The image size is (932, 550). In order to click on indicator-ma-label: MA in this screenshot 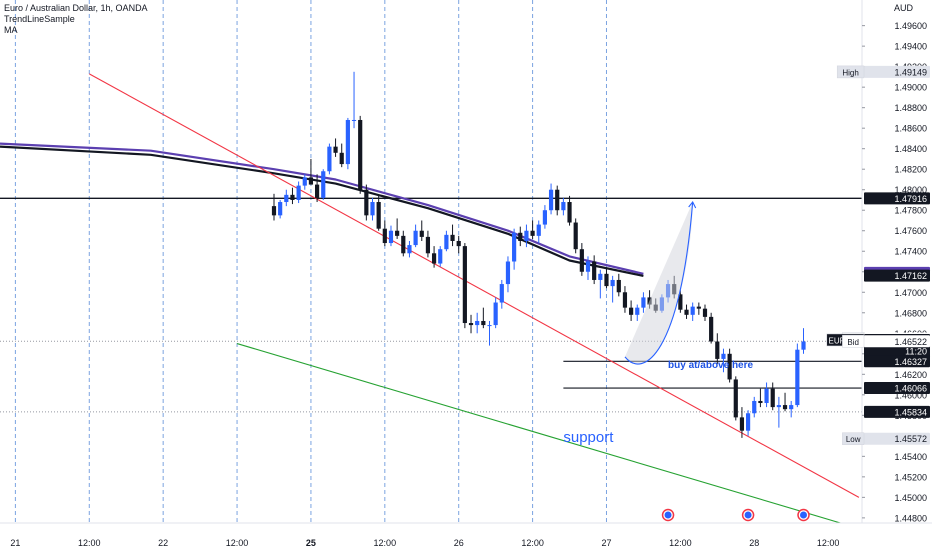, I will do `click(11, 30)`.